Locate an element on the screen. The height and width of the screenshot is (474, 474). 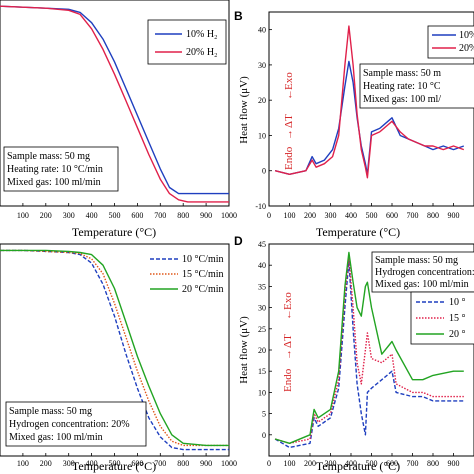
panel-c-x-ticks: 100 200 300 400 500 600 700 800 900 1000 is located at coordinates (127, 460).